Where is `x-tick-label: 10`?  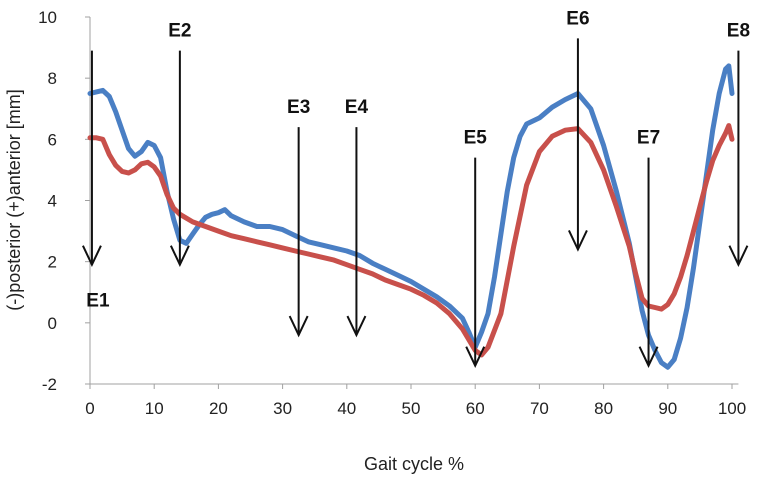 x-tick-label: 10 is located at coordinates (154, 408).